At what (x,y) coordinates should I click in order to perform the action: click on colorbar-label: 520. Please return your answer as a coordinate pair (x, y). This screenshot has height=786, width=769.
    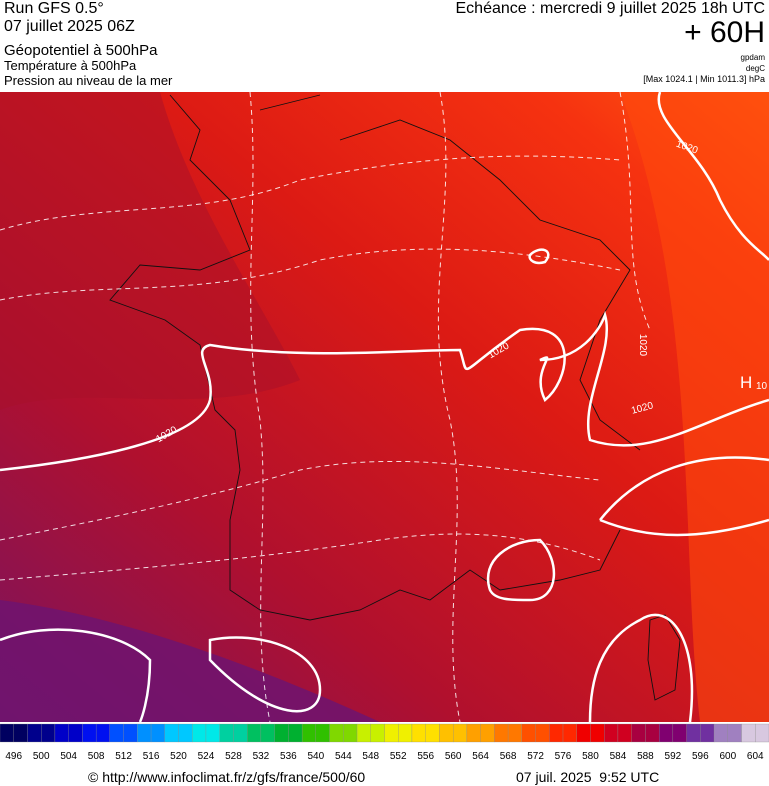
    Looking at the image, I should click on (178, 756).